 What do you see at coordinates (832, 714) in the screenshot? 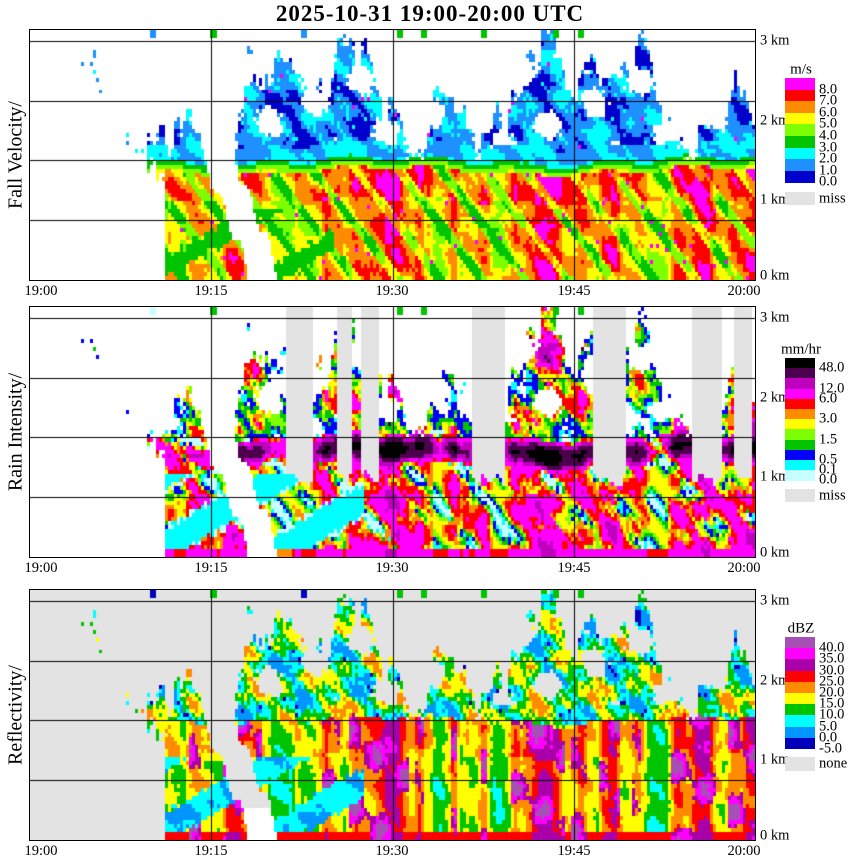
I see `legend-tick-label: 10.0` at bounding box center [832, 714].